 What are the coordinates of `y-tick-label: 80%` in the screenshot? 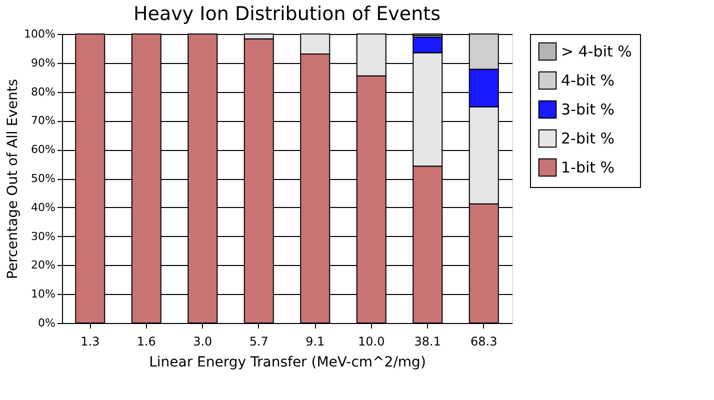 It's located at (43, 91).